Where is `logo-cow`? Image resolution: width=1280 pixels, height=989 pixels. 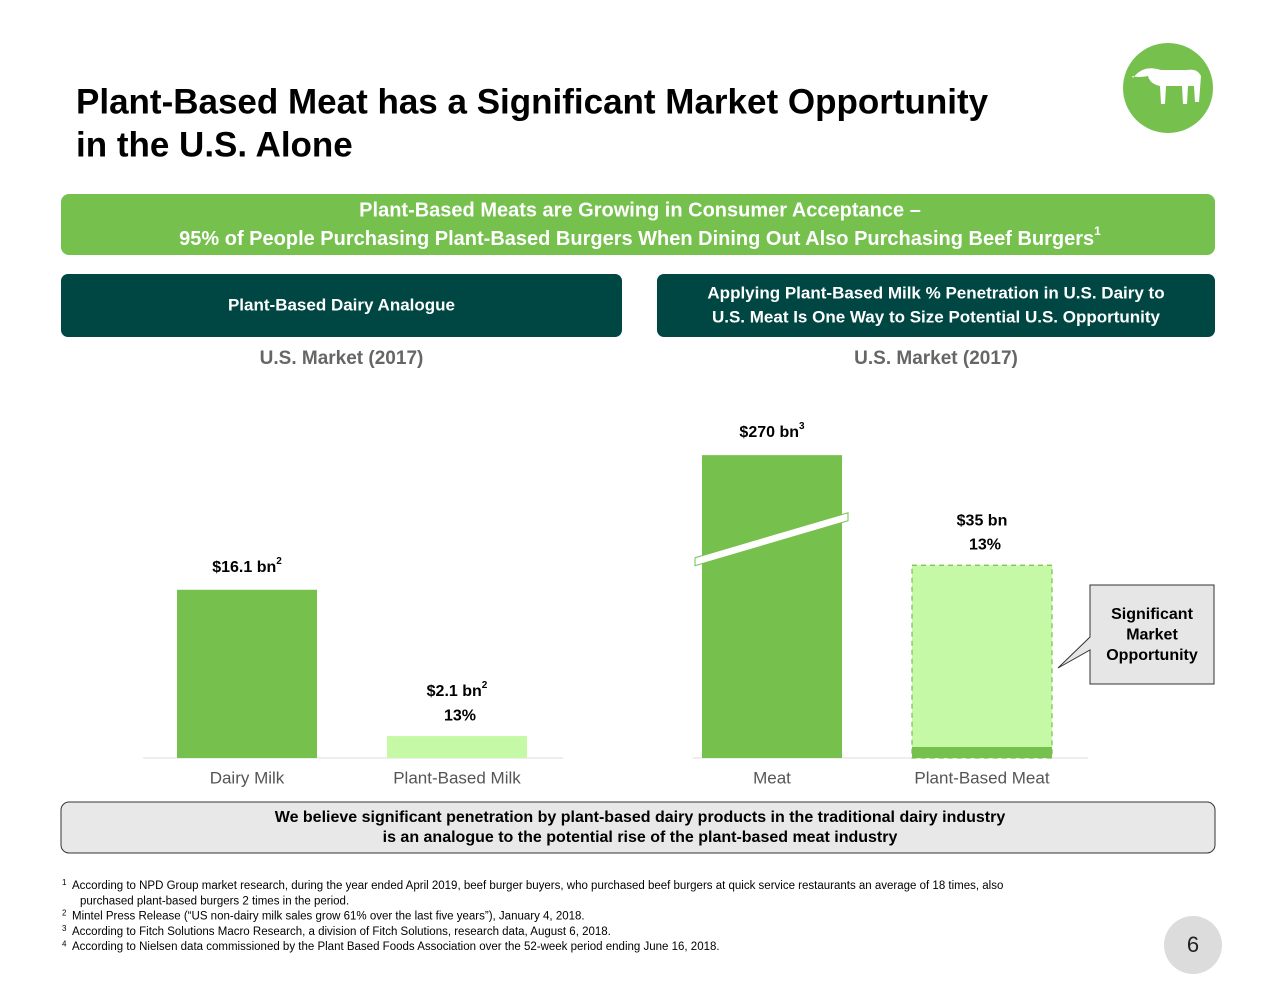
logo-cow is located at coordinates (1166, 86).